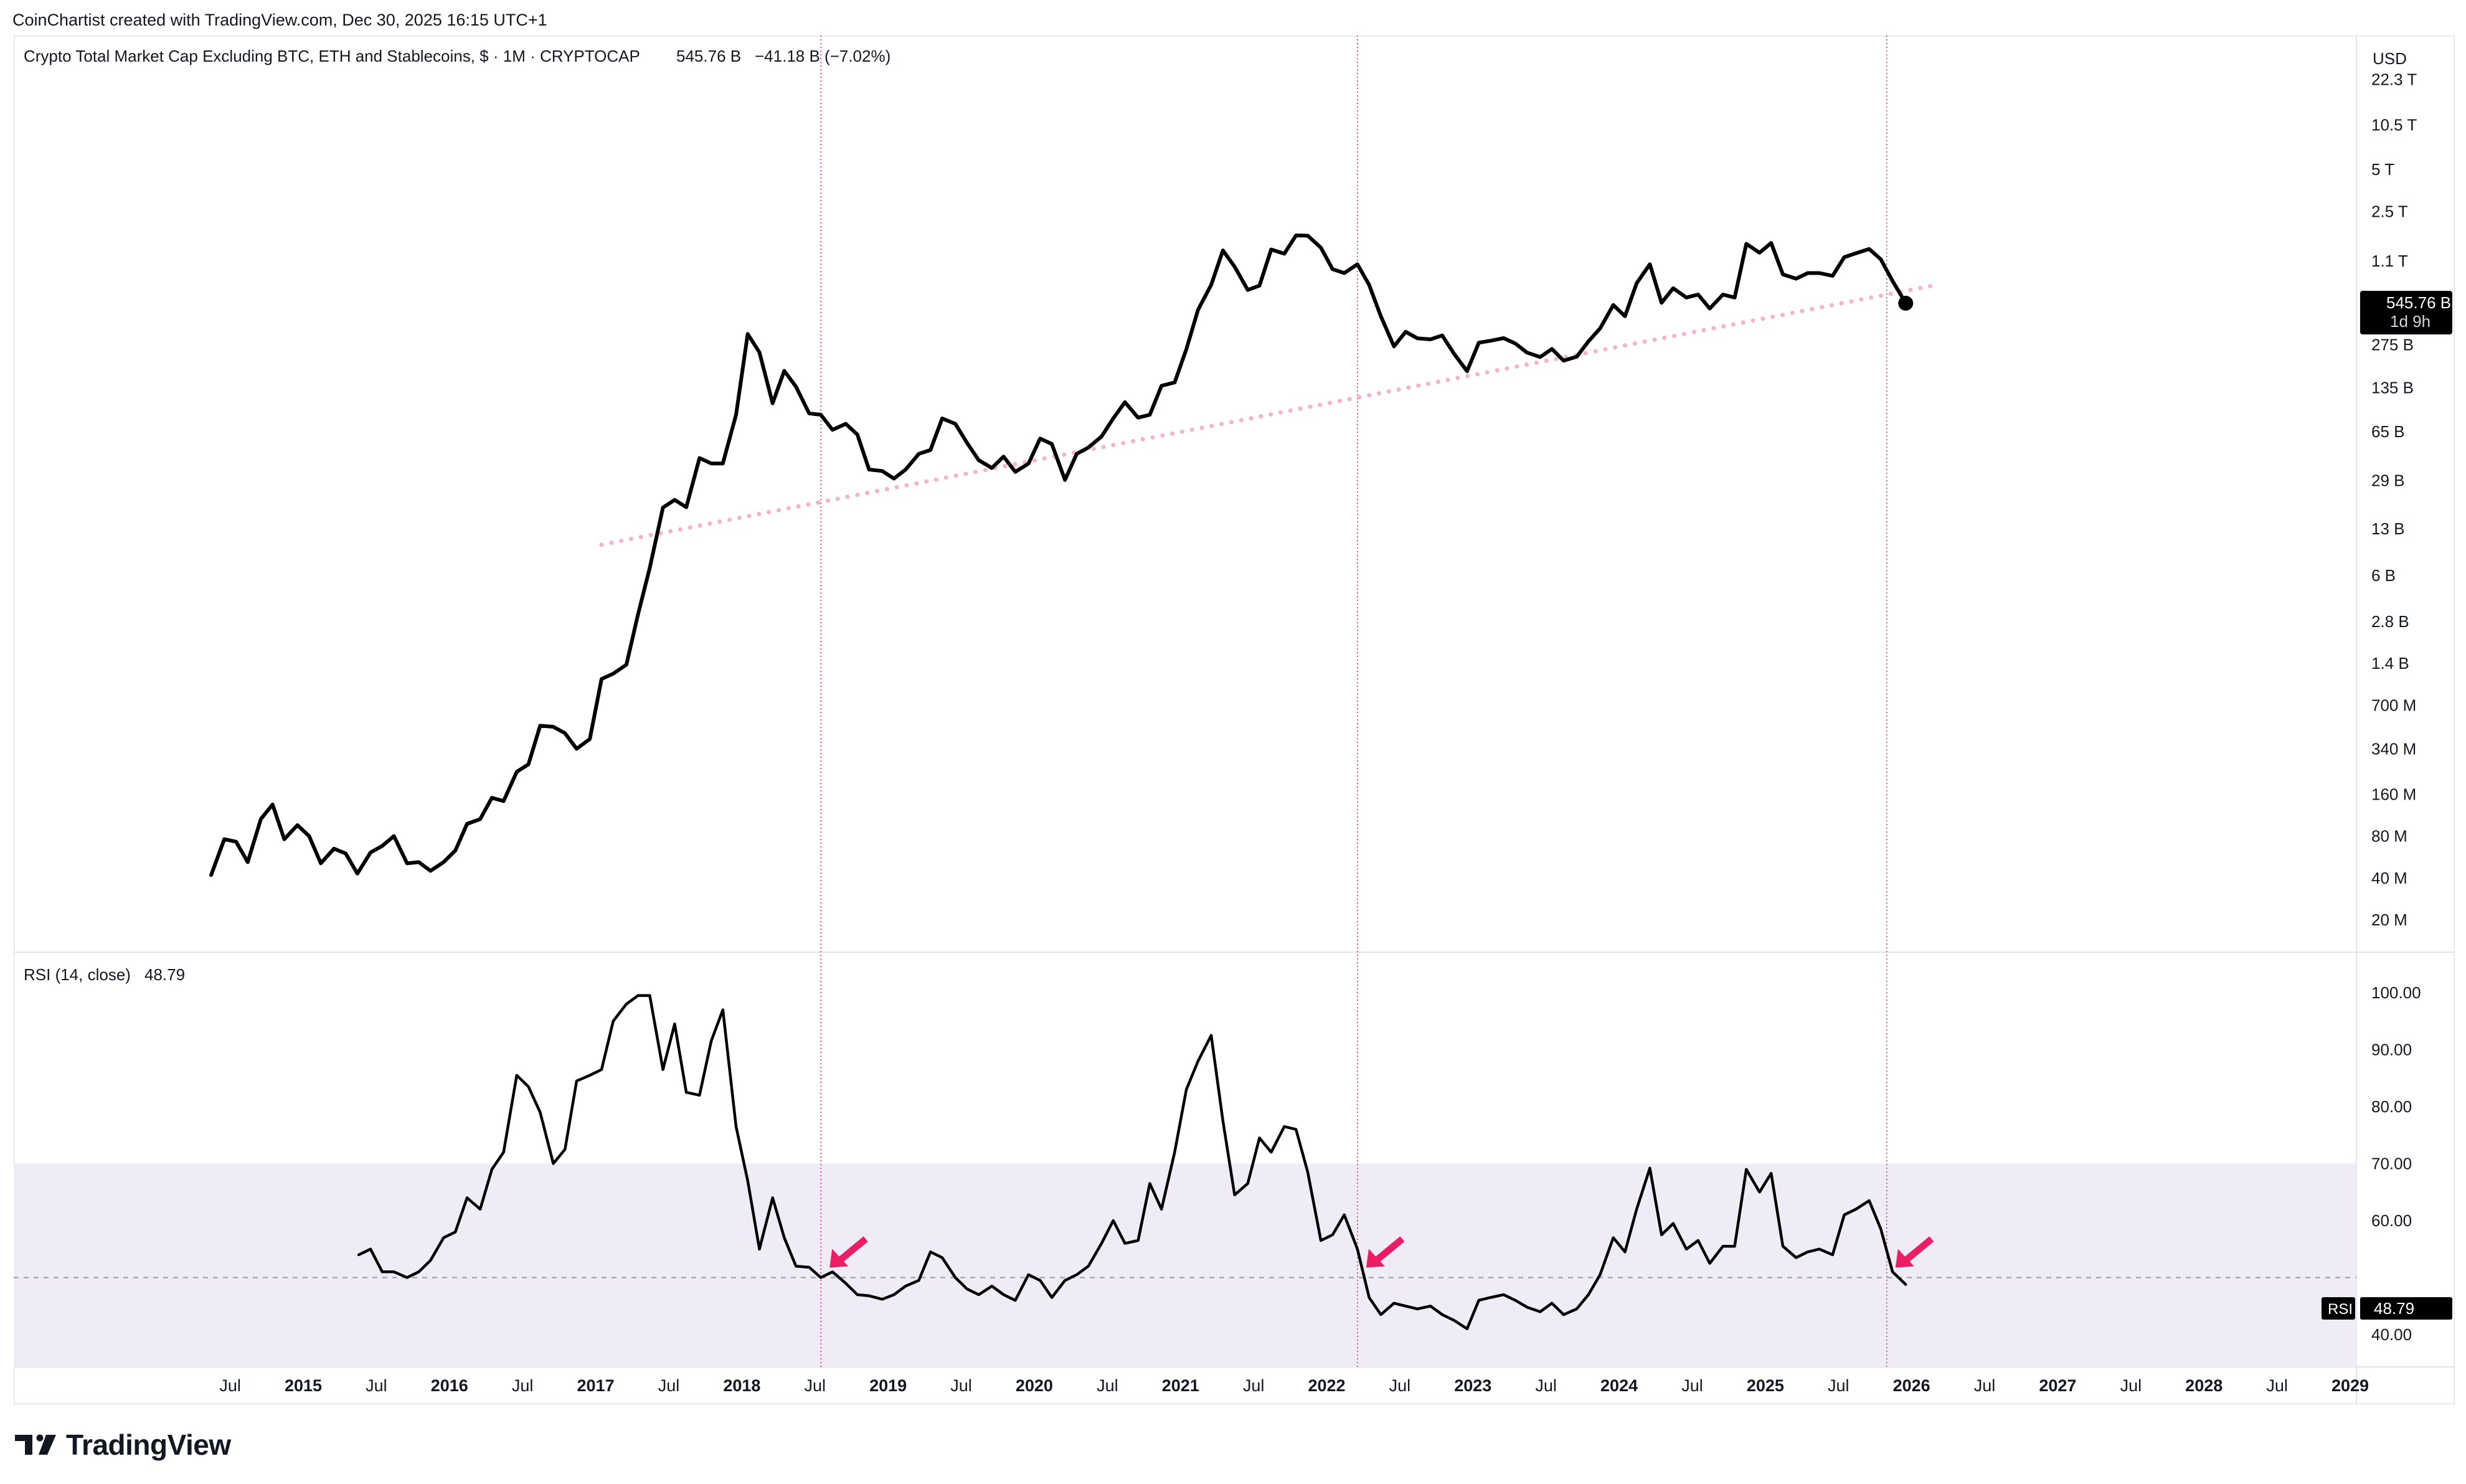 This screenshot has width=2466, height=1484. Describe the element at coordinates (2390, 621) in the screenshot. I see `price-axis-label: 2.8 B` at that location.